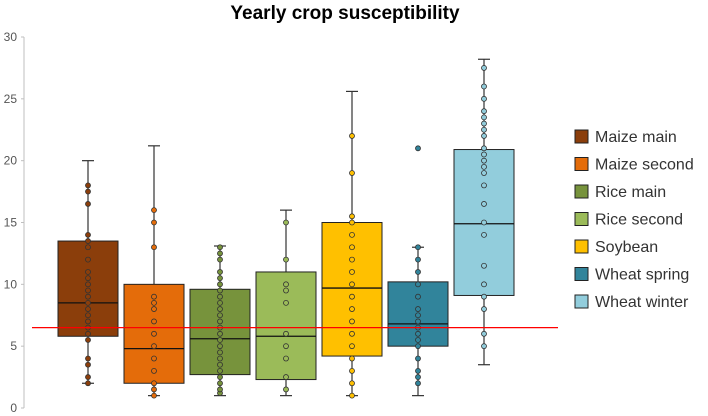 This screenshot has width=708, height=416. I want to click on y-tick-label: 15, so click(11, 223).